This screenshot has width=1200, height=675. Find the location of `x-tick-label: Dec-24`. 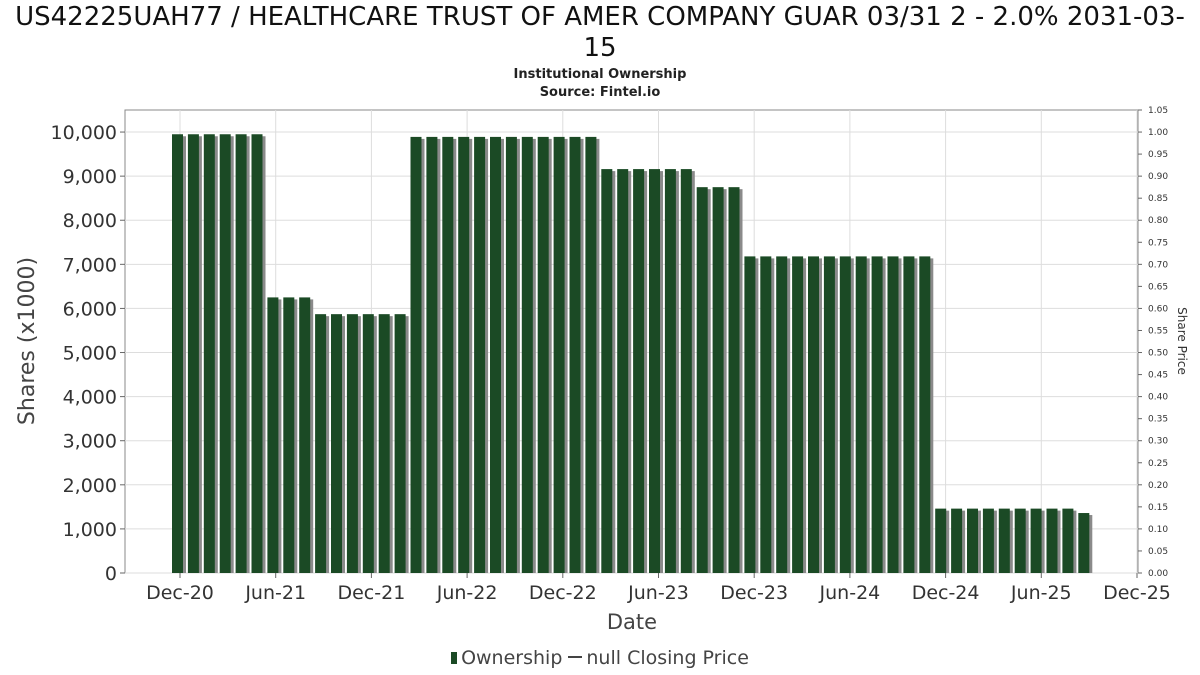

x-tick-label: Dec-24 is located at coordinates (946, 593).